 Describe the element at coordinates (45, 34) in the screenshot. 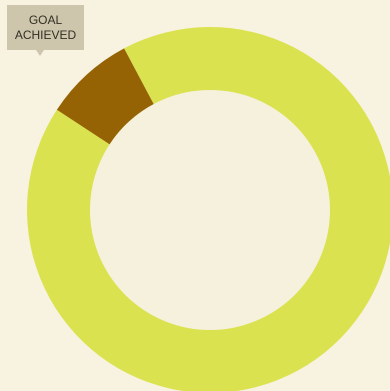

I see `tooltip-line-2: ACHIEVED` at that location.